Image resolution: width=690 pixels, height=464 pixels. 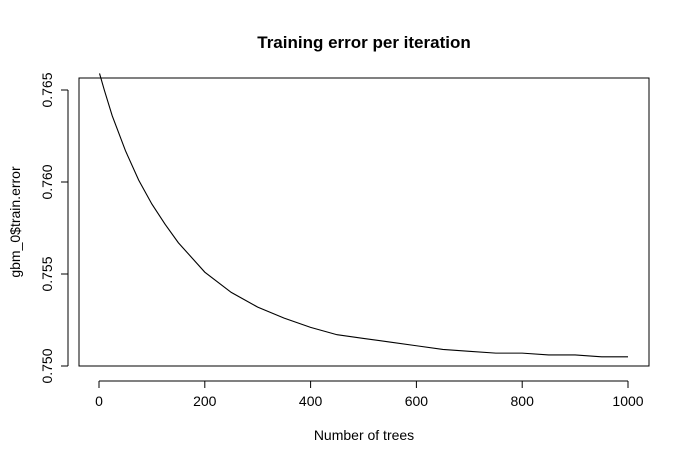 What do you see at coordinates (523, 401) in the screenshot?
I see `x-tick-label: 800` at bounding box center [523, 401].